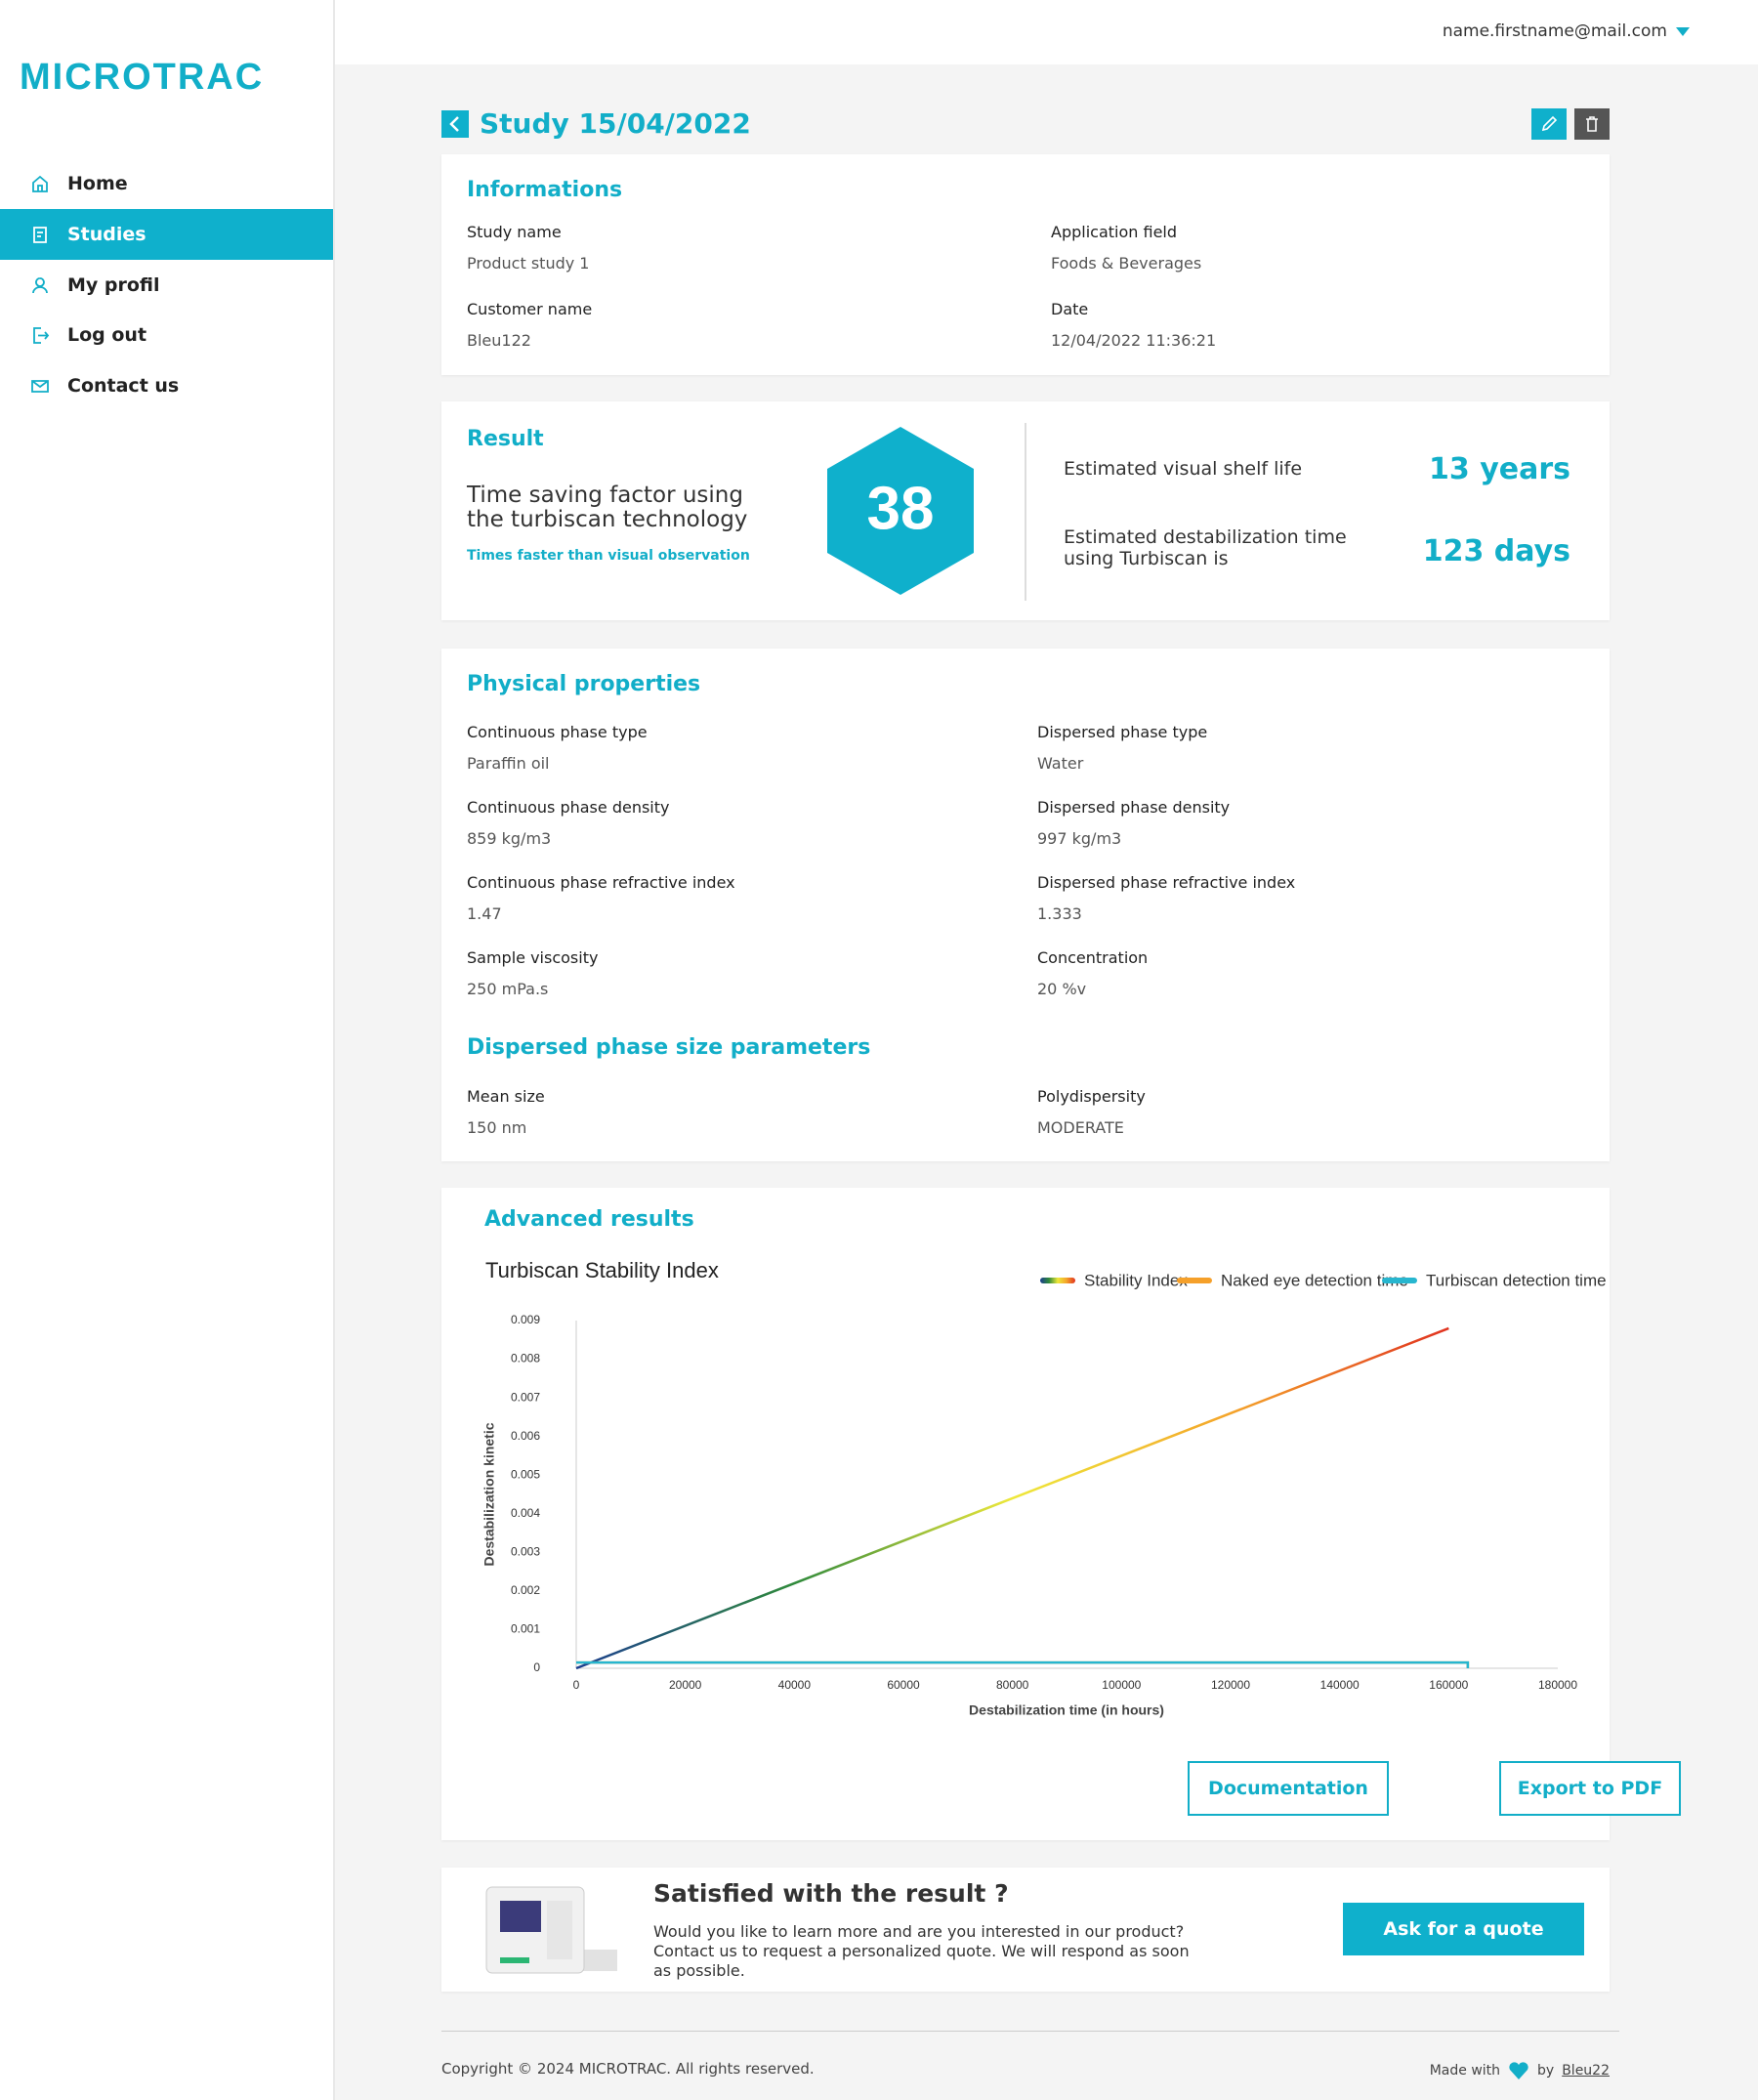 This screenshot has height=2100, width=1758. Describe the element at coordinates (545, 190) in the screenshot. I see `card-title: Informations` at that location.